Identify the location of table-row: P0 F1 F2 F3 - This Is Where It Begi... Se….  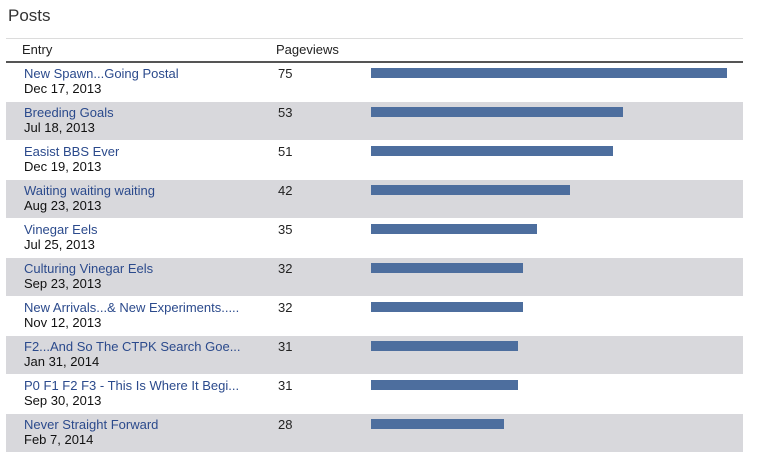
(374, 394).